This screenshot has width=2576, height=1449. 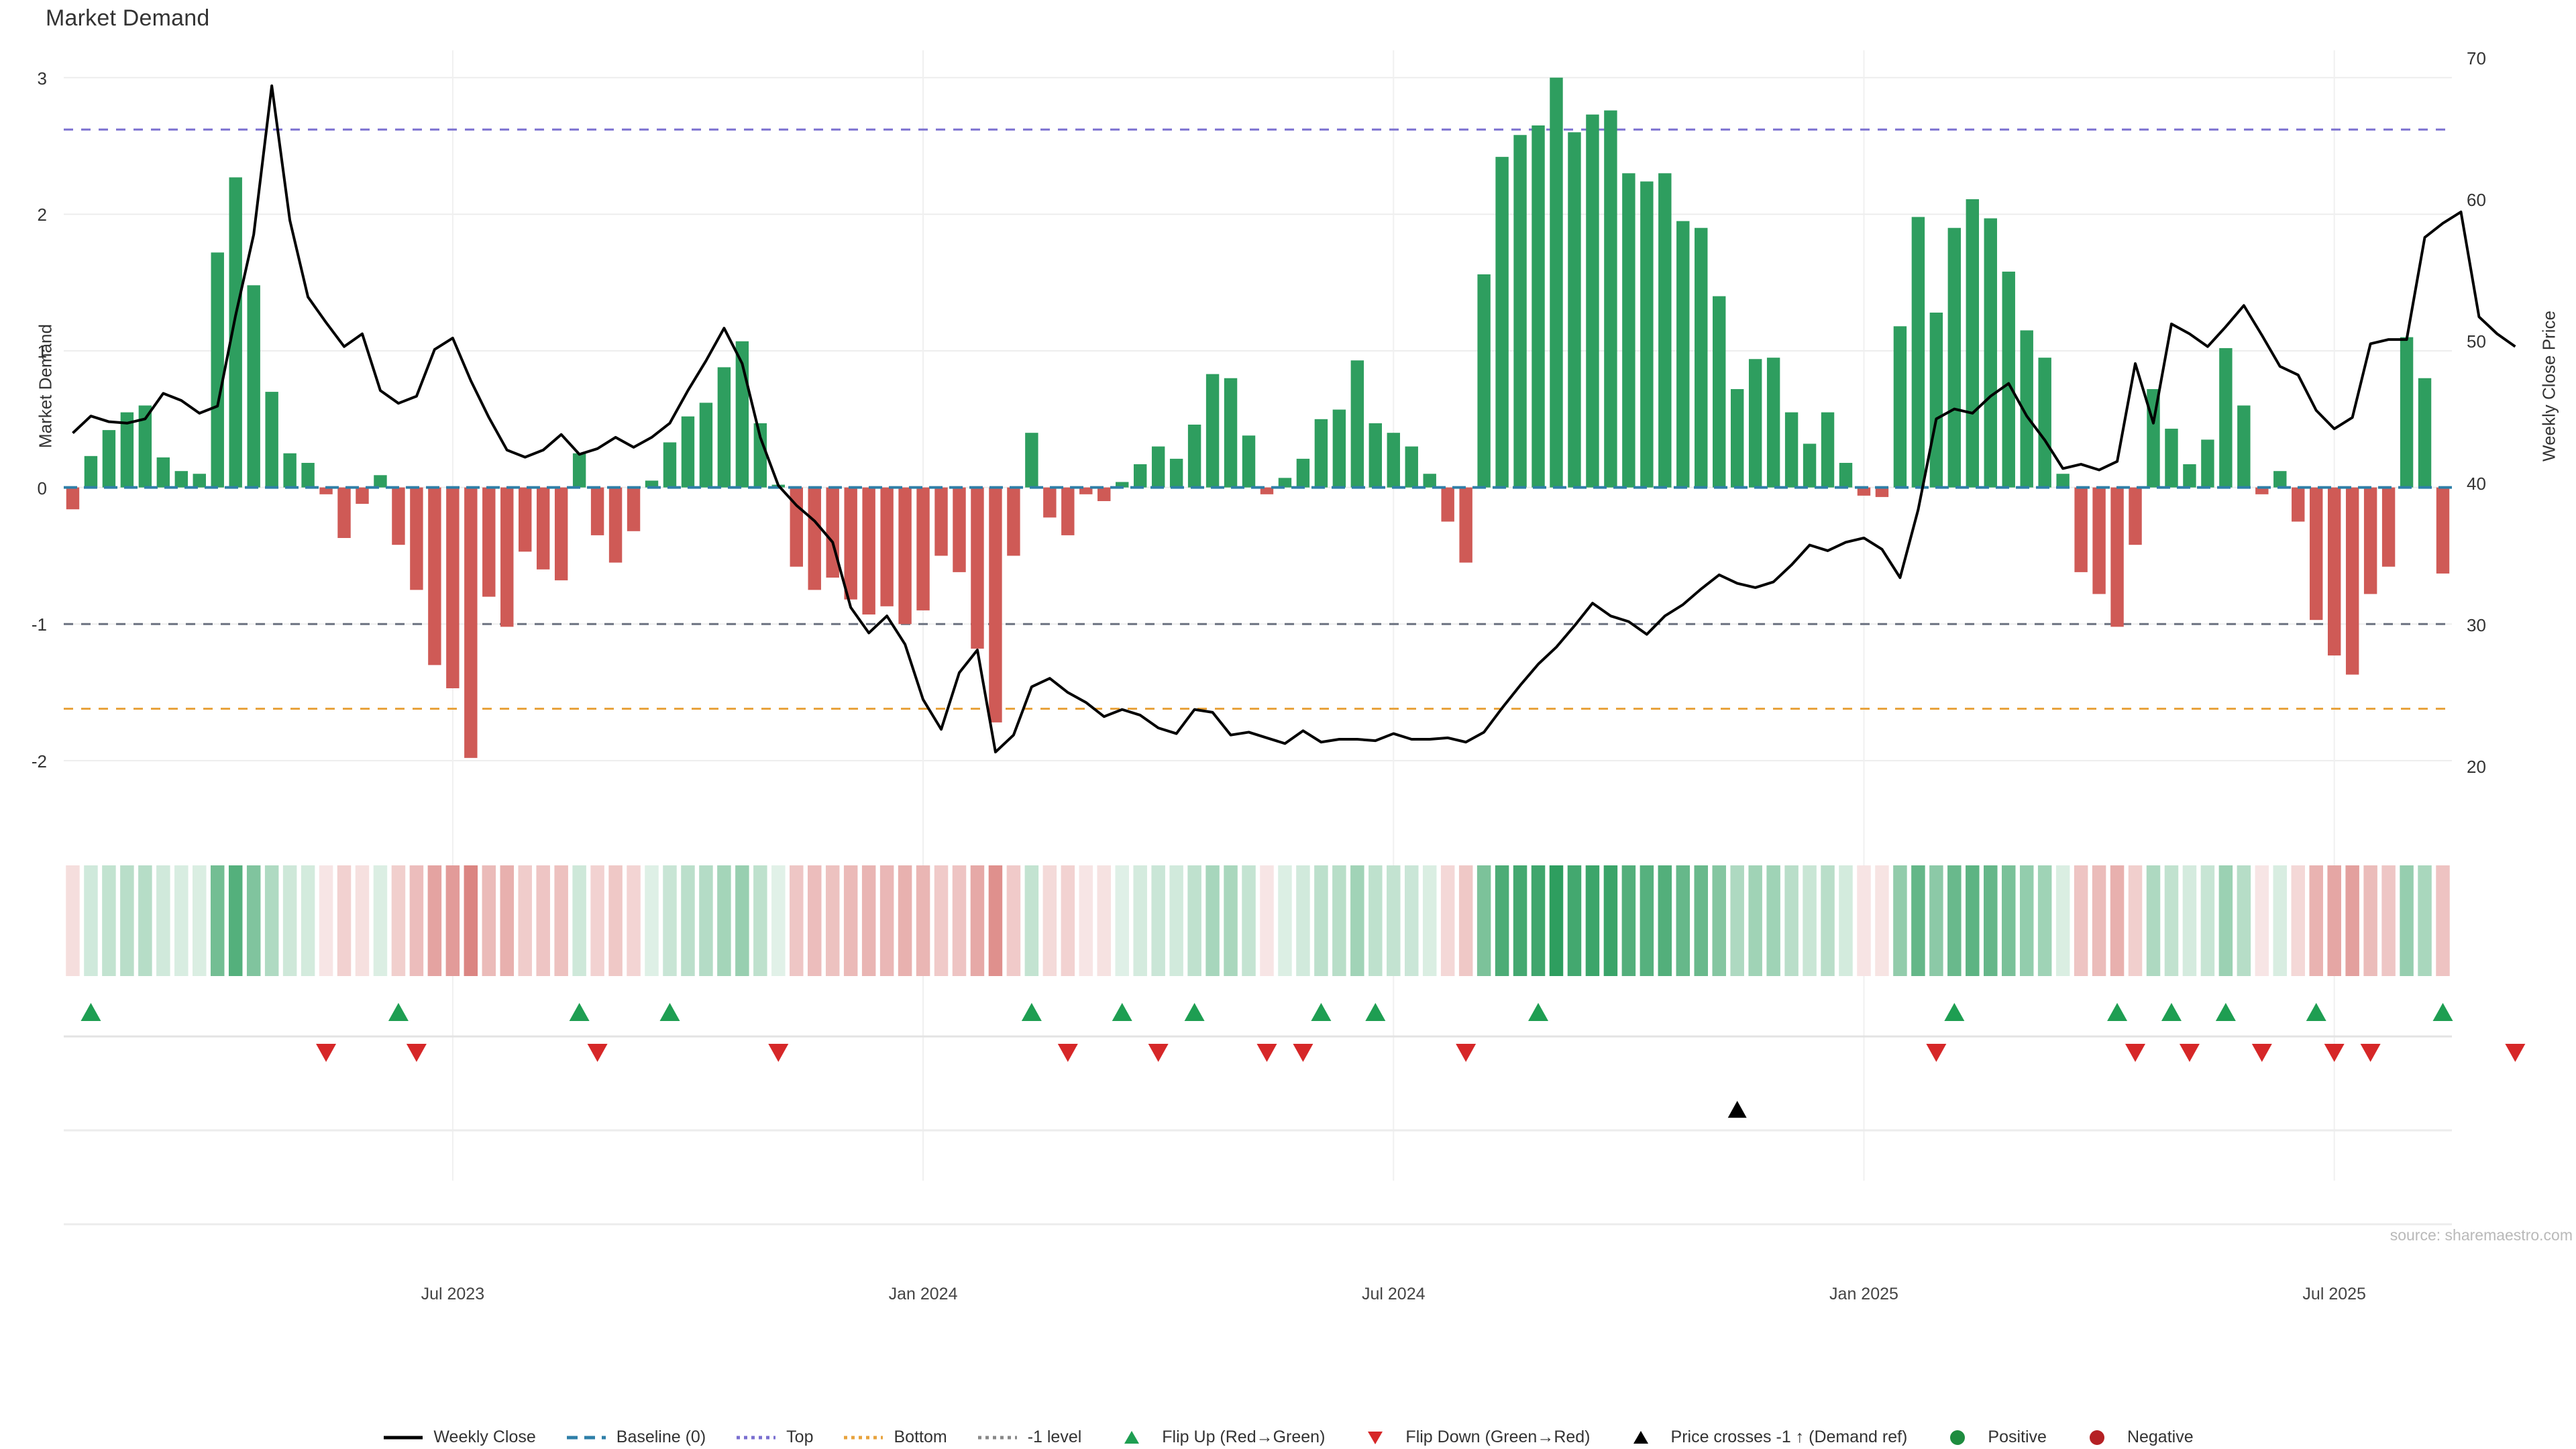 What do you see at coordinates (2135, 1437) in the screenshot?
I see `legend-item-negative: Negative` at bounding box center [2135, 1437].